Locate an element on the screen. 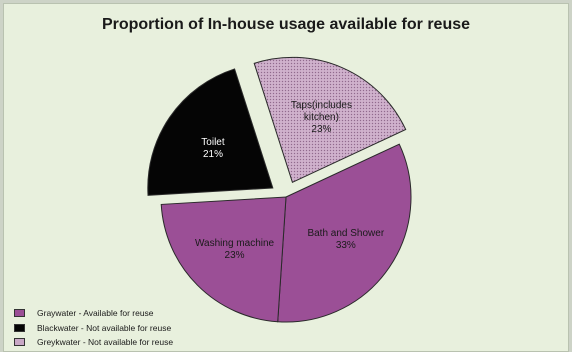 The width and height of the screenshot is (572, 352). legend-label: Graywater - Available for reuse is located at coordinates (95, 313).